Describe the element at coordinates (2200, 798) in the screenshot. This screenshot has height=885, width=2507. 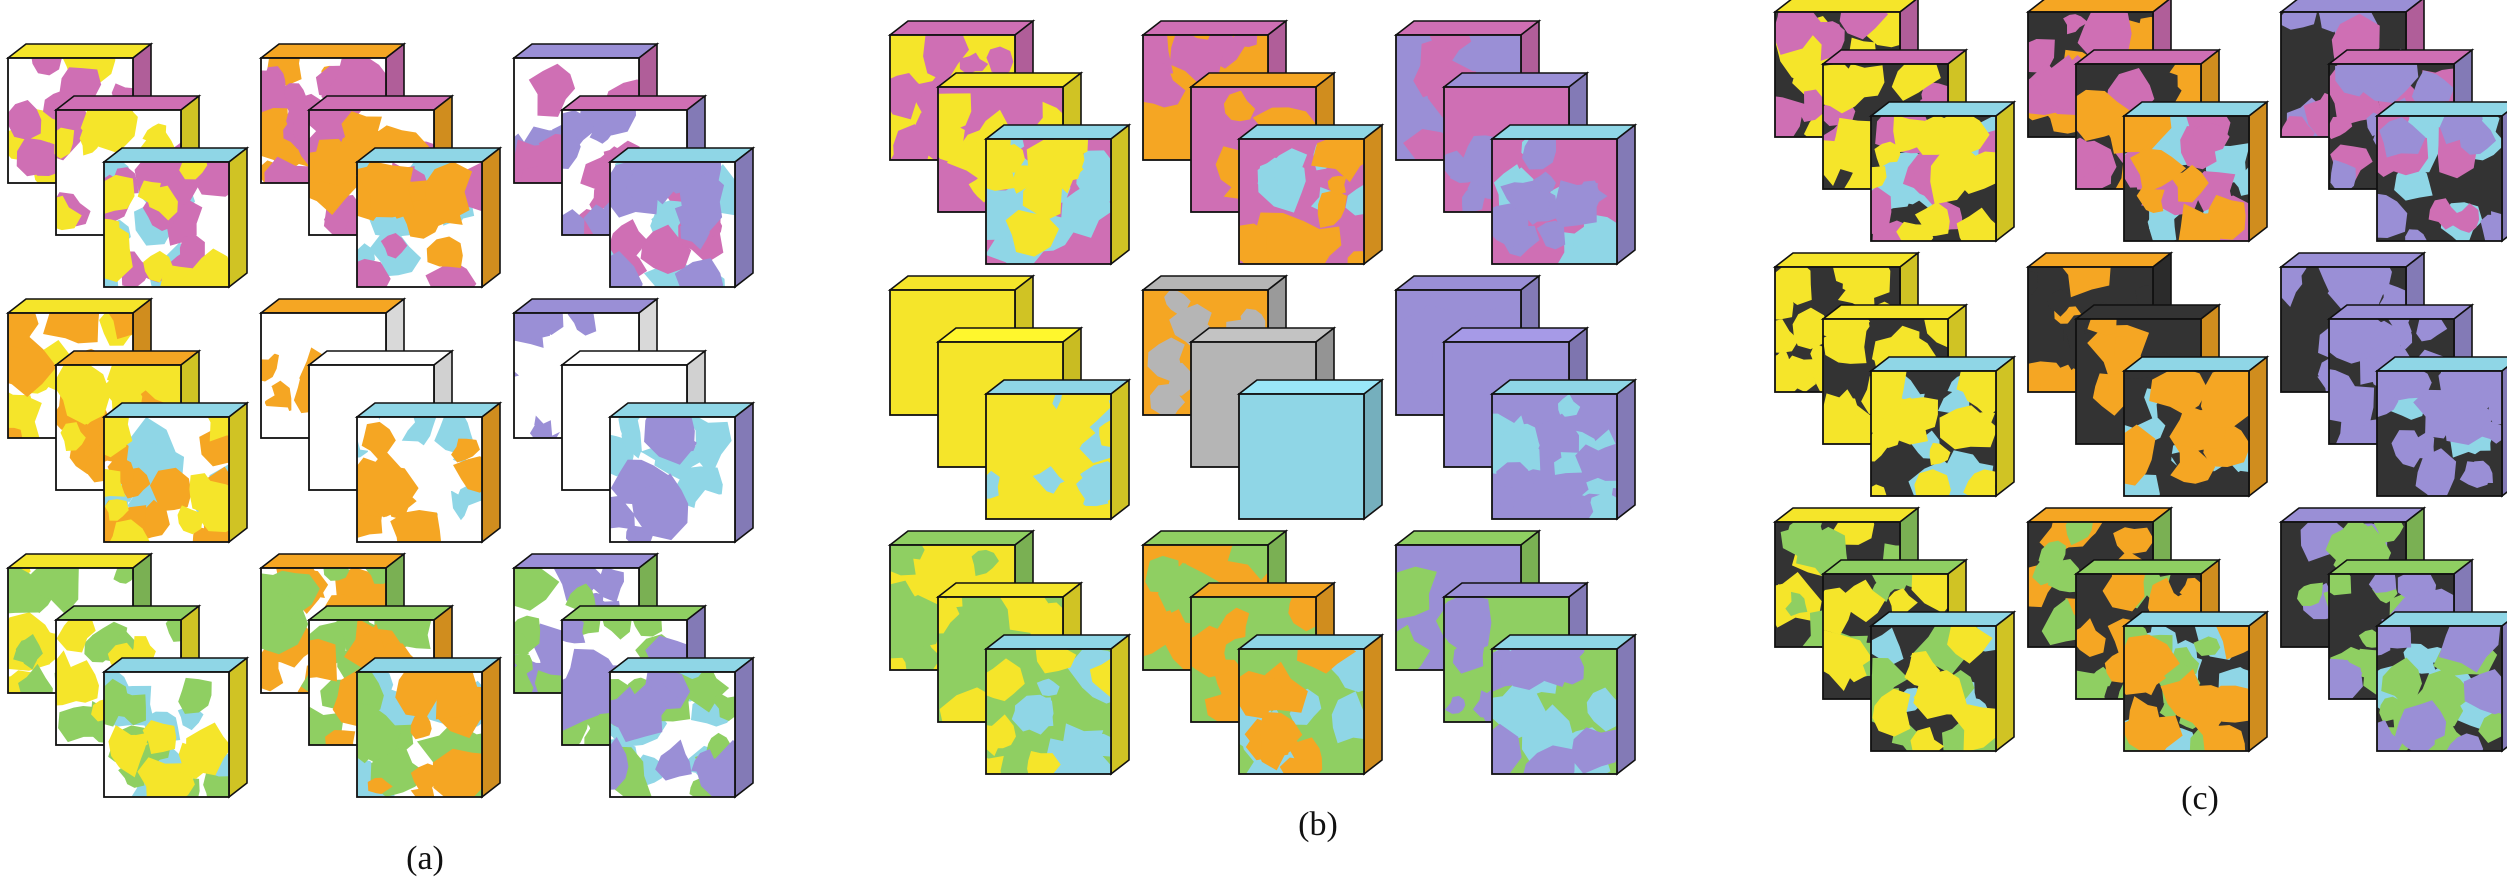
I see `panel-c-caption: (c)` at that location.